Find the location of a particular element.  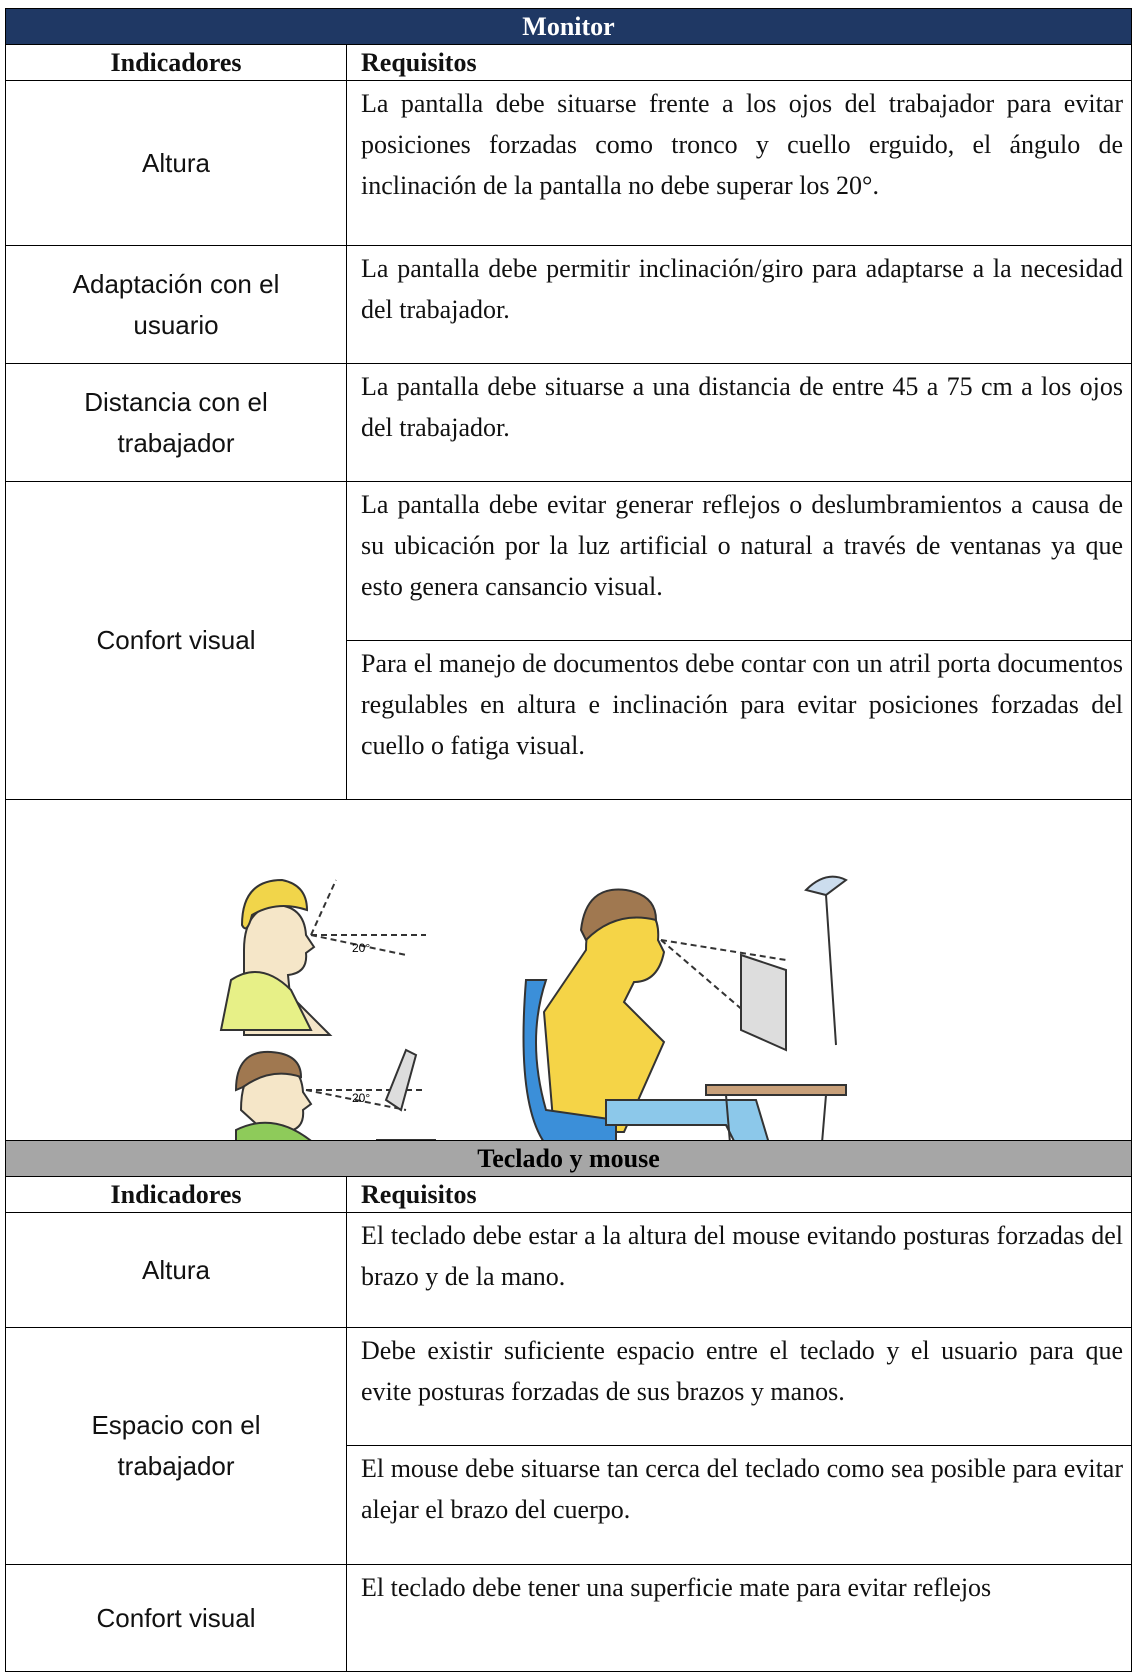

section-title-row: Teclado y mouse is located at coordinates (568, 1158).